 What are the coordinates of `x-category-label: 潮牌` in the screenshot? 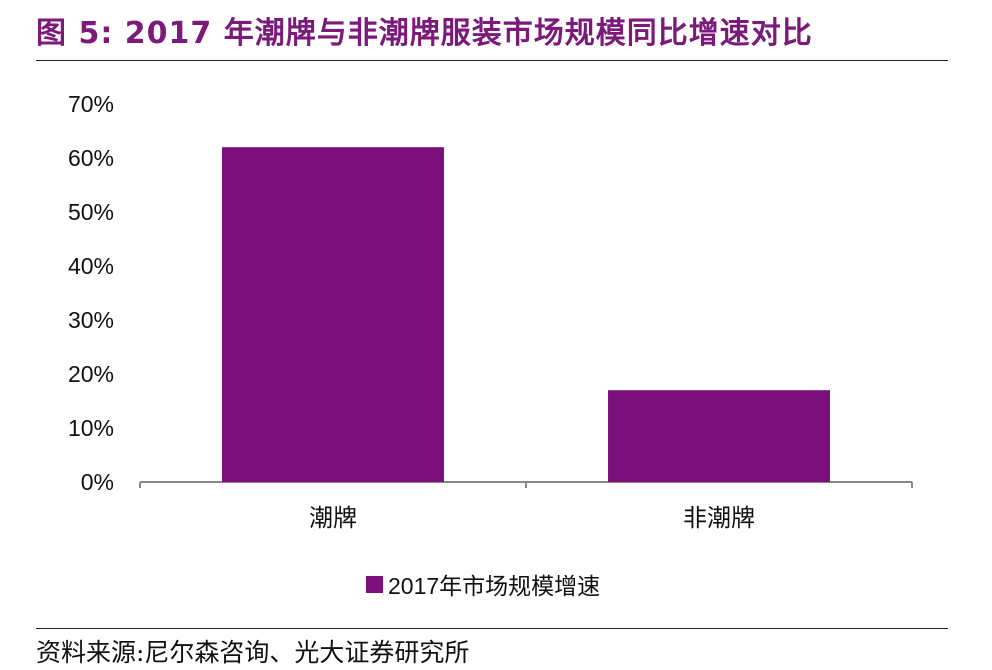 It's located at (333, 518).